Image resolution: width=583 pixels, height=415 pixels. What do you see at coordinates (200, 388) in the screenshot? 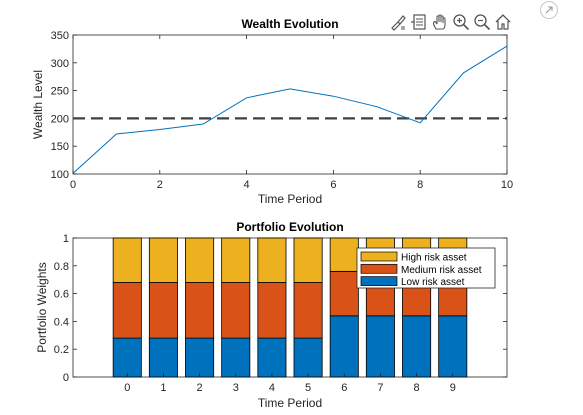
I see `portfolio-xtick-label: 2` at bounding box center [200, 388].